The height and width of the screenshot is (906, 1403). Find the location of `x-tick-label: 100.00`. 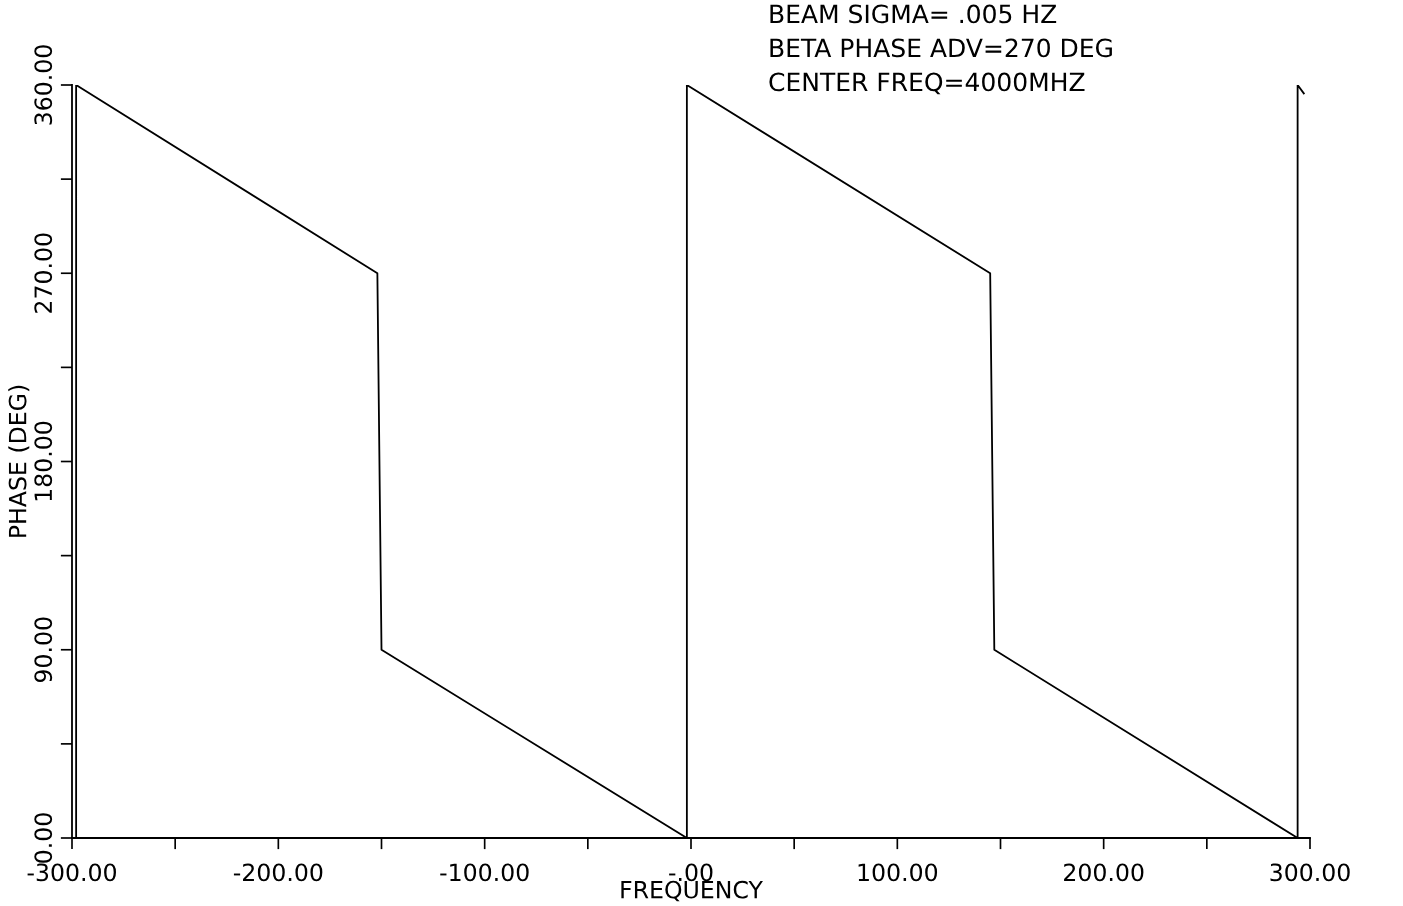

x-tick-label: 100.00 is located at coordinates (898, 872).